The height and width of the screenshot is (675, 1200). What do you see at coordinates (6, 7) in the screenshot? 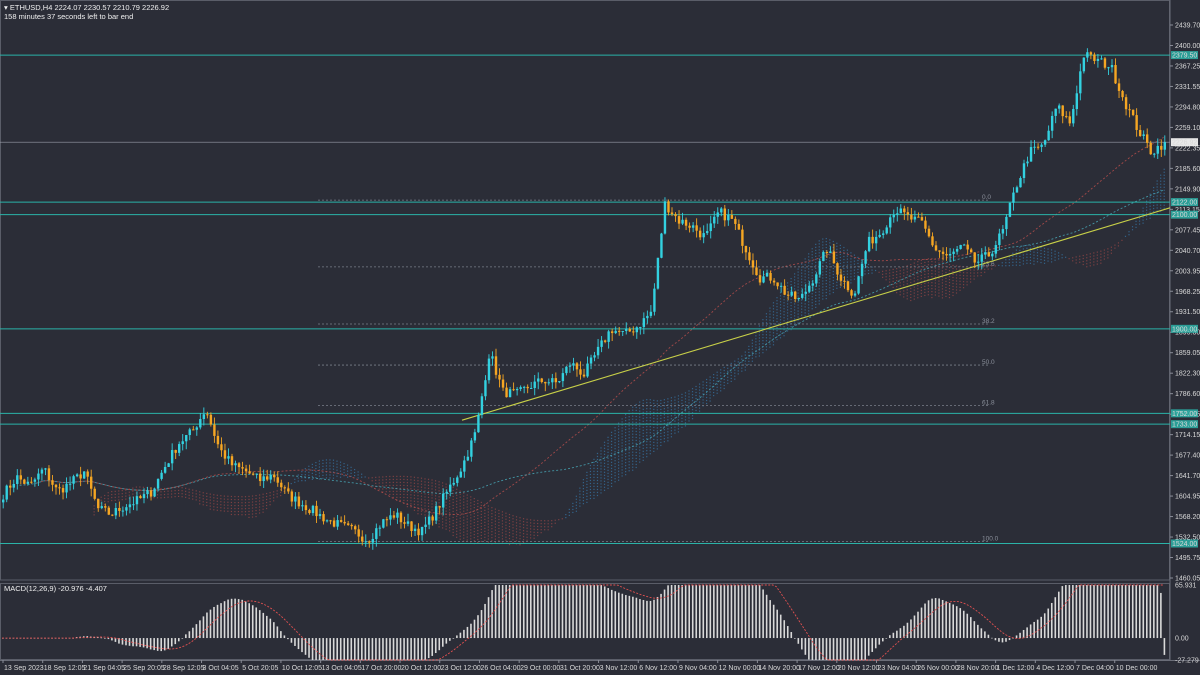
I see `dropdown-arrow-icon: ▾` at bounding box center [6, 7].